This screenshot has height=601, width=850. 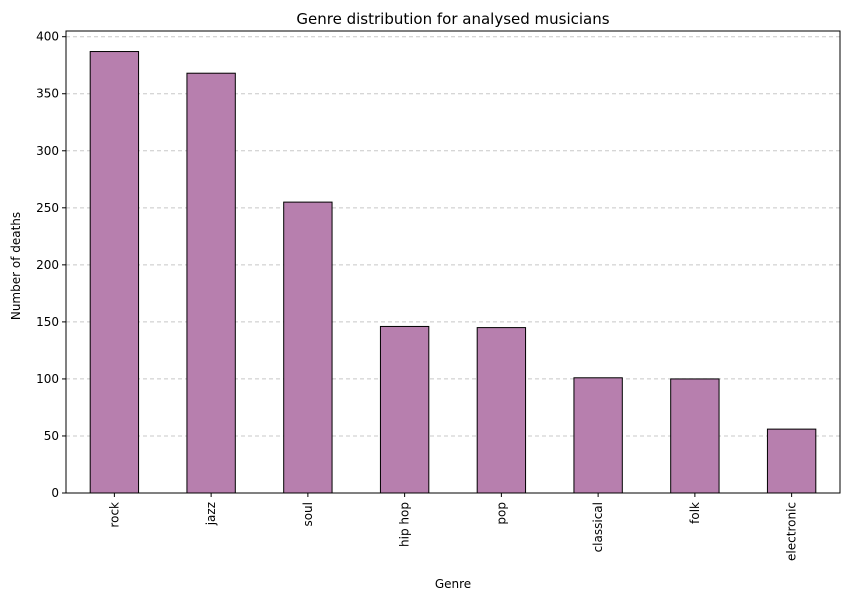 I want to click on y-axis-label: Number of deaths, so click(x=16, y=266).